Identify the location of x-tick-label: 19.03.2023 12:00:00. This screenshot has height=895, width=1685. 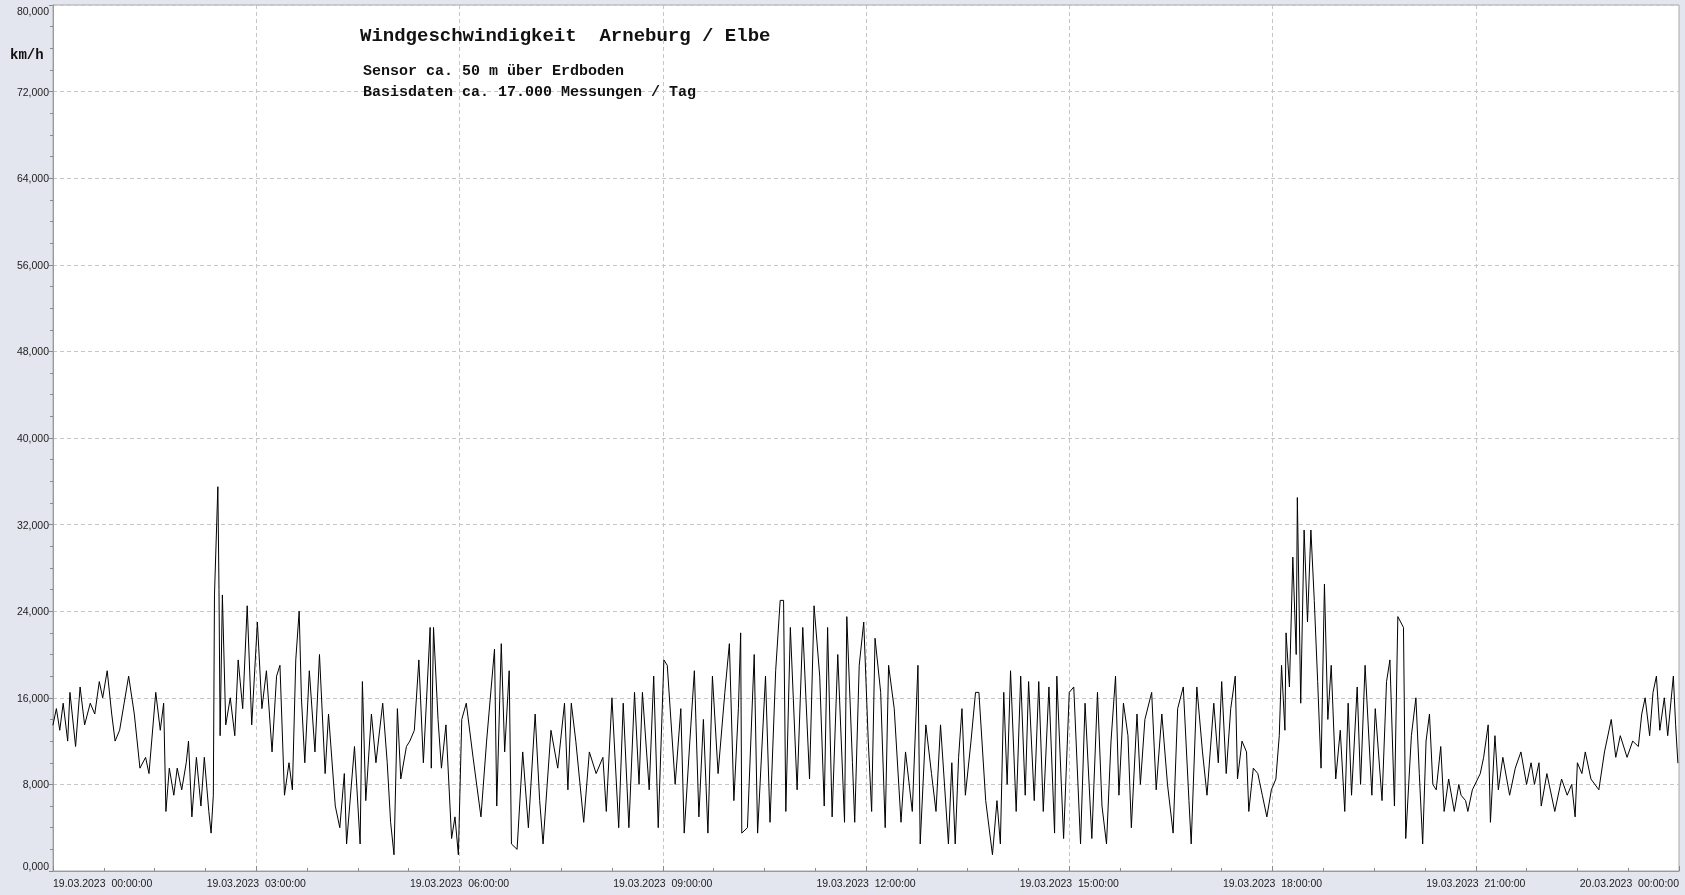
(866, 882).